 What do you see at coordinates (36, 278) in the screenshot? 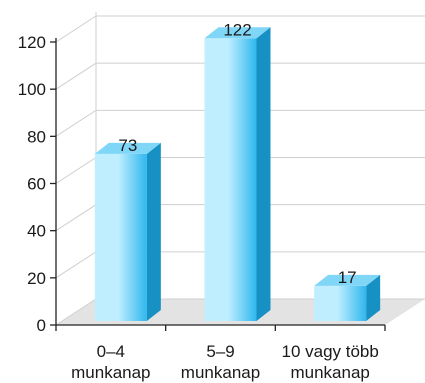
I see `y-tick-label: 20` at bounding box center [36, 278].